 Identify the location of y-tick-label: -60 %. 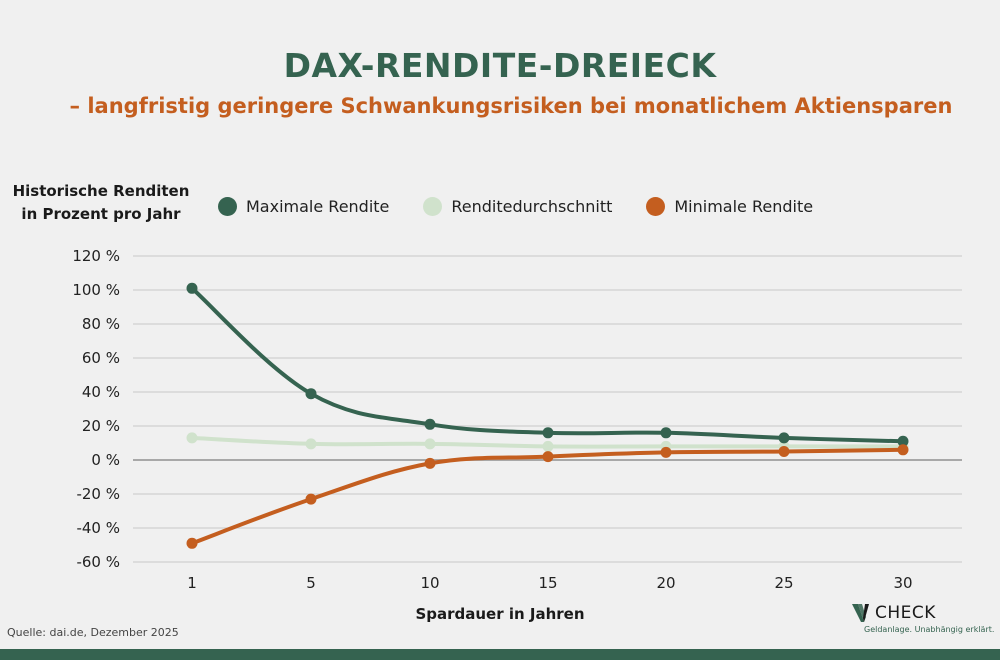
(98, 562).